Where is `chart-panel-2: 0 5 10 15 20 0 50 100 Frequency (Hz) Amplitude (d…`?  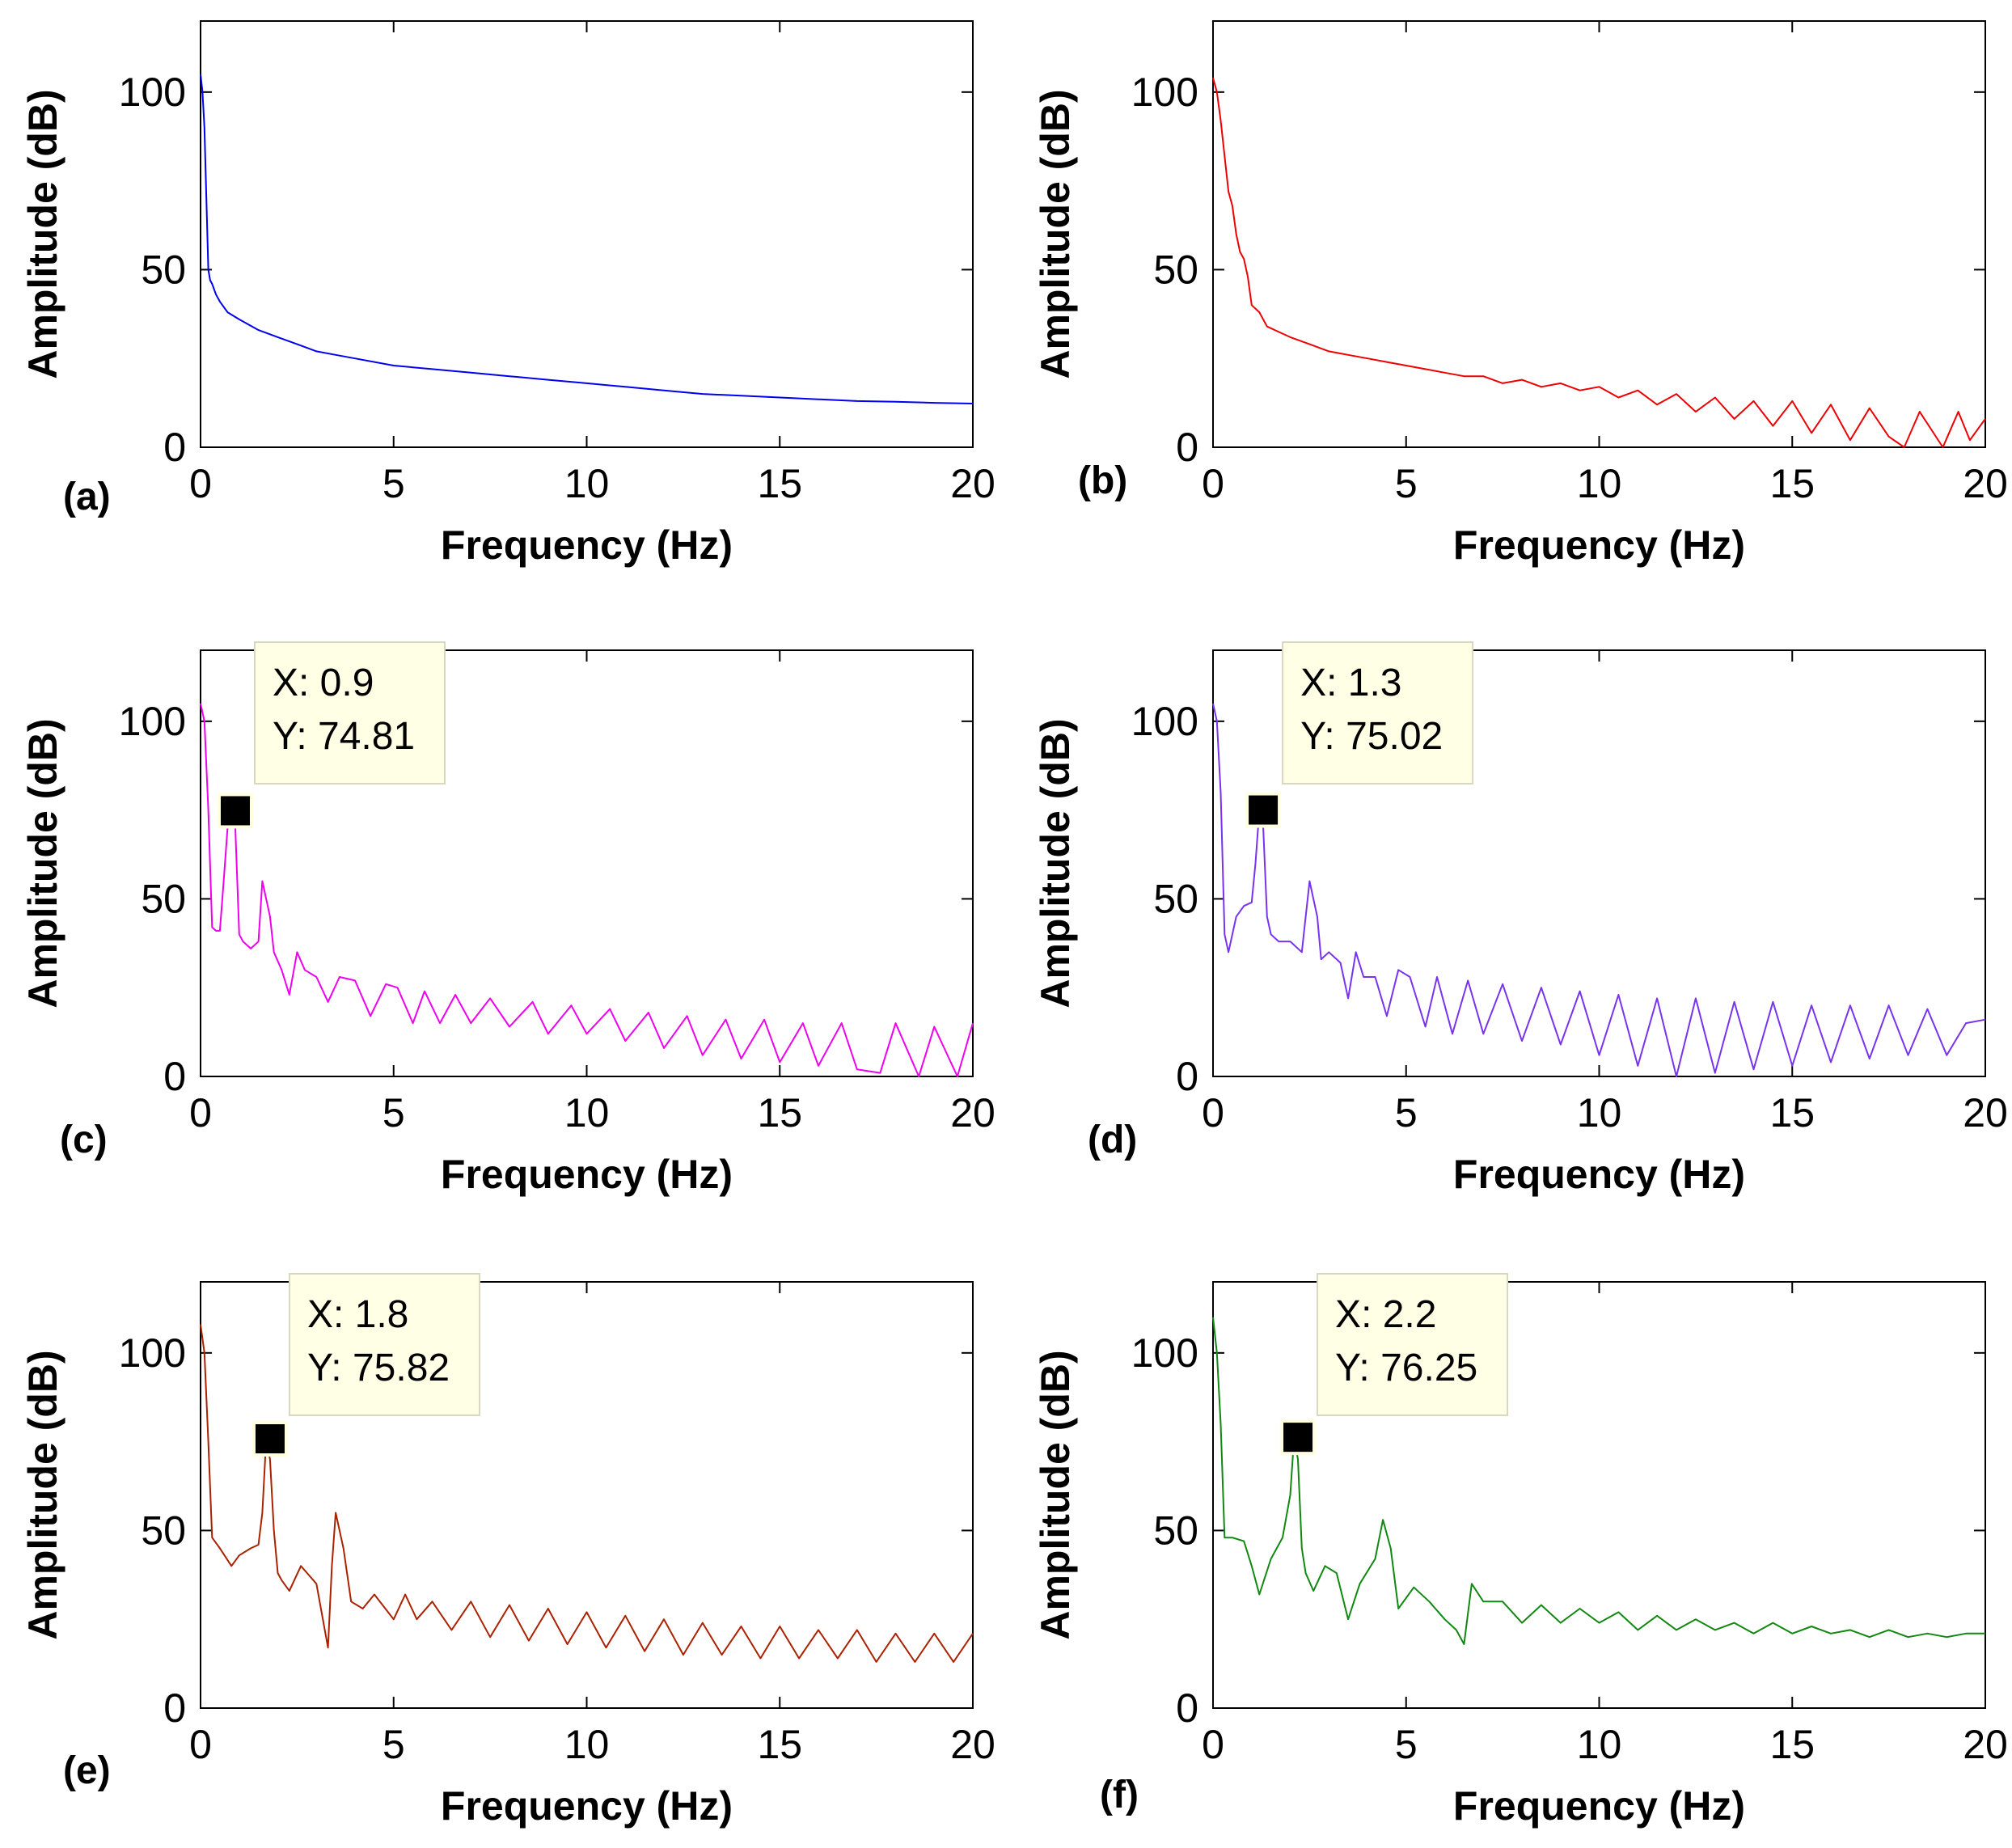
chart-panel-2: 0 5 10 15 20 0 50 100 Frequency (Hz) Amplitude (d… is located at coordinates (1520, 294).